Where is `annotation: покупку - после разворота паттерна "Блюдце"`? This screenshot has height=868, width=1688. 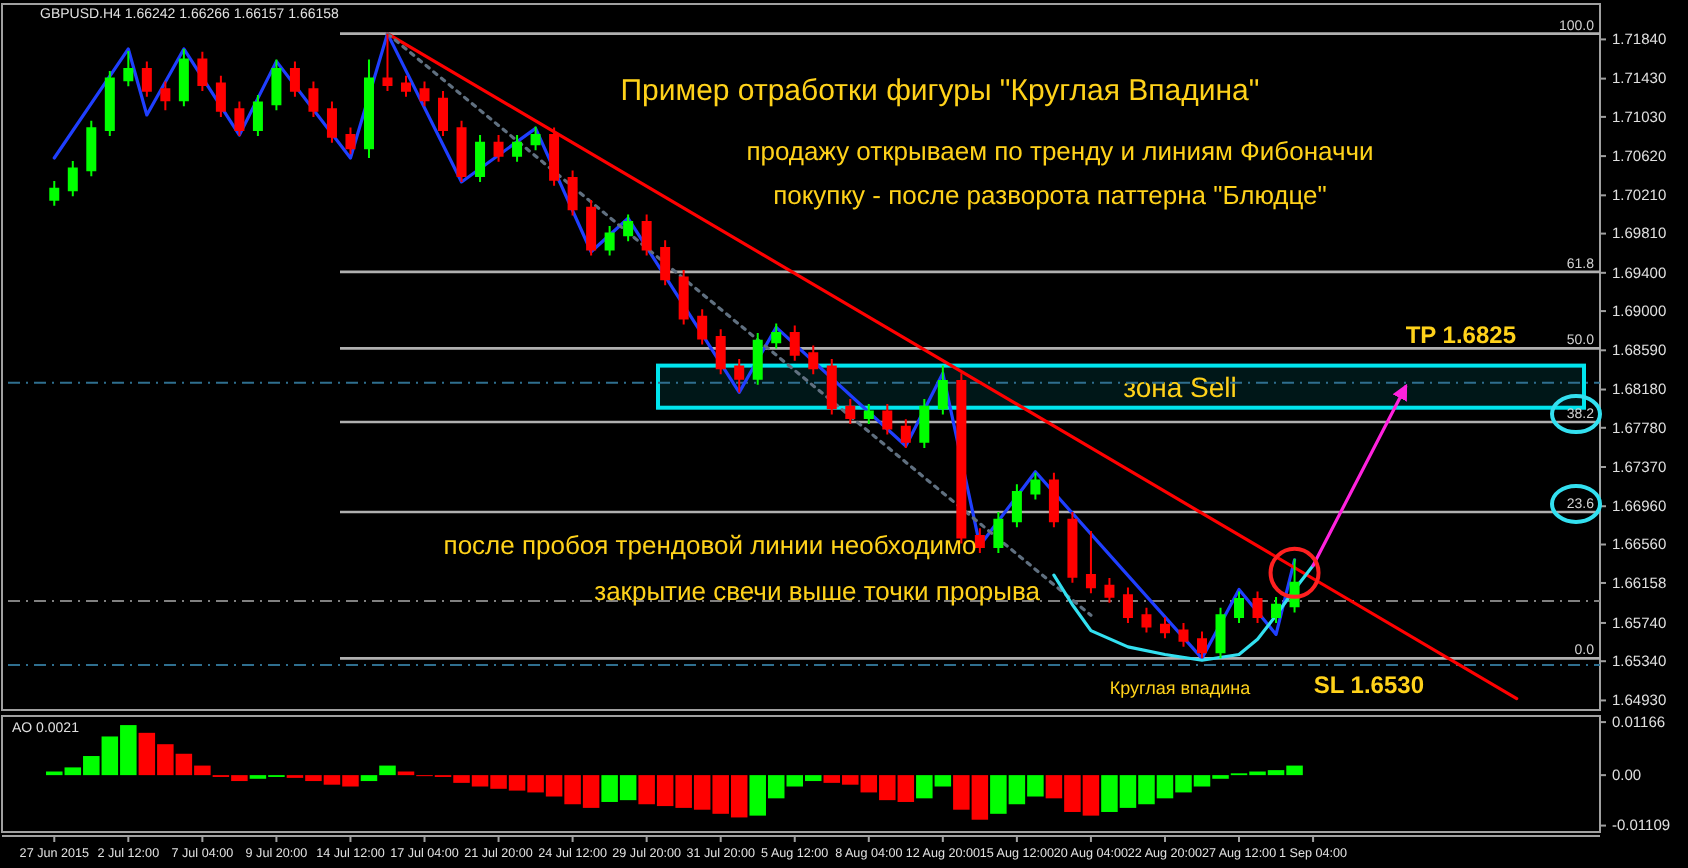 annotation: покупку - после разворота паттерна "Блюдце" is located at coordinates (1050, 195).